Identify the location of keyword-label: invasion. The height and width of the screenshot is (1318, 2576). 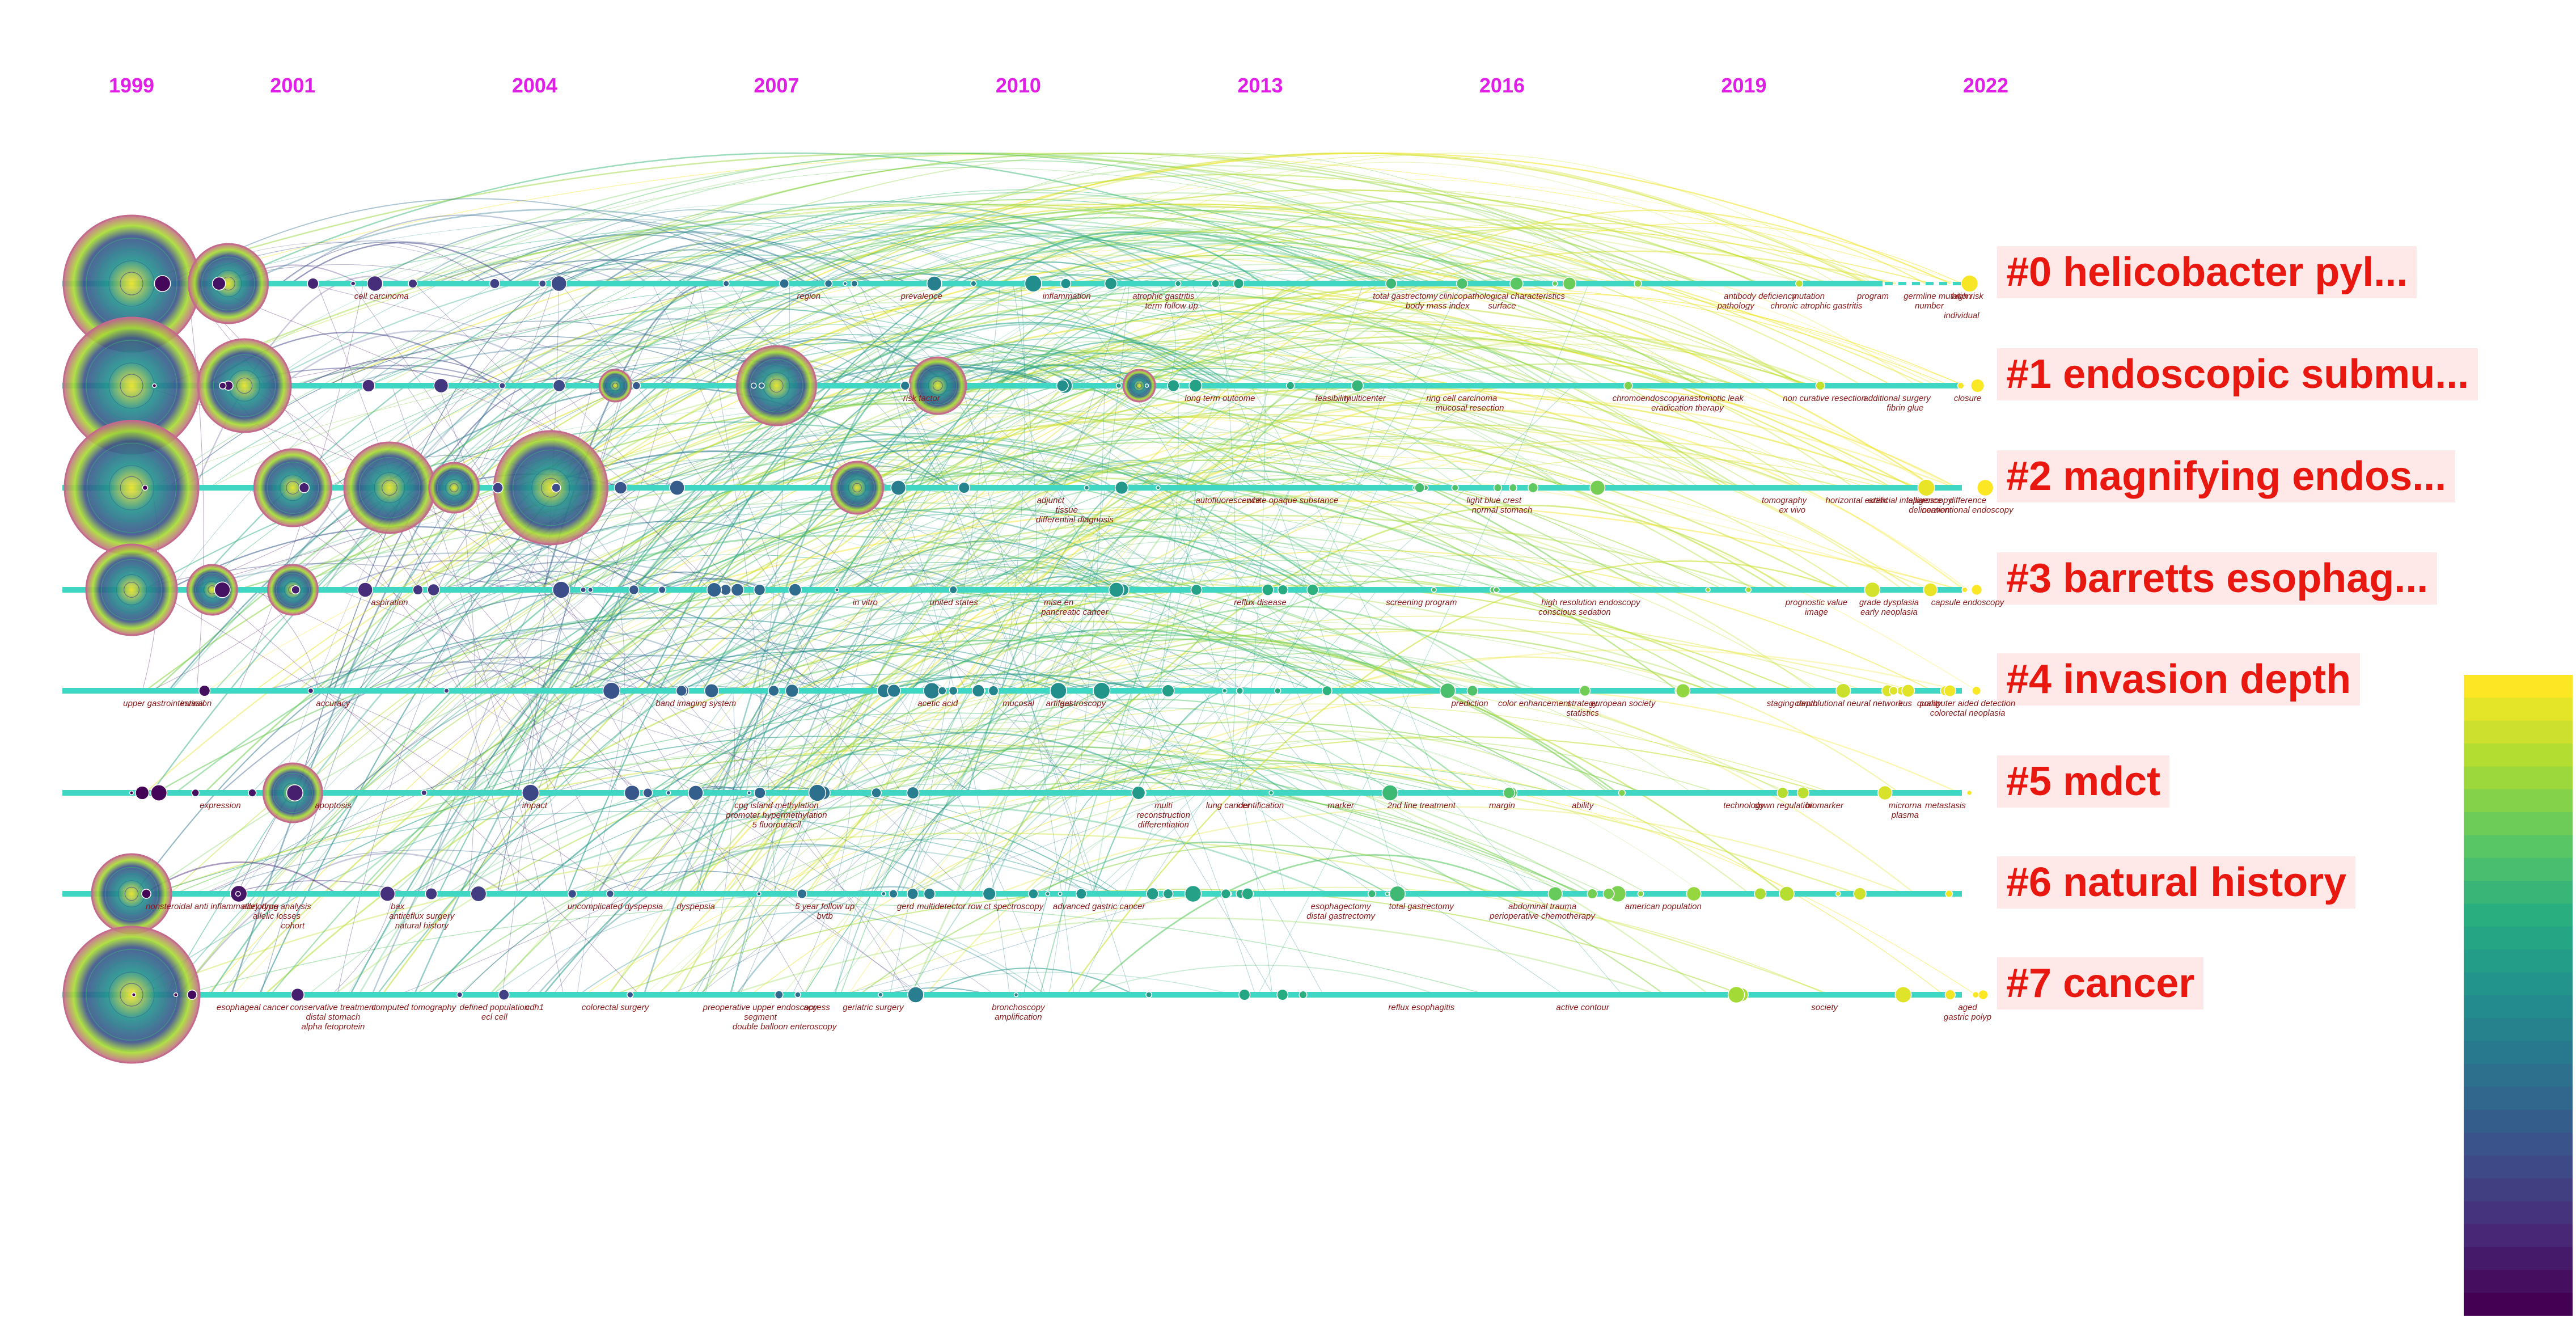
(196, 703).